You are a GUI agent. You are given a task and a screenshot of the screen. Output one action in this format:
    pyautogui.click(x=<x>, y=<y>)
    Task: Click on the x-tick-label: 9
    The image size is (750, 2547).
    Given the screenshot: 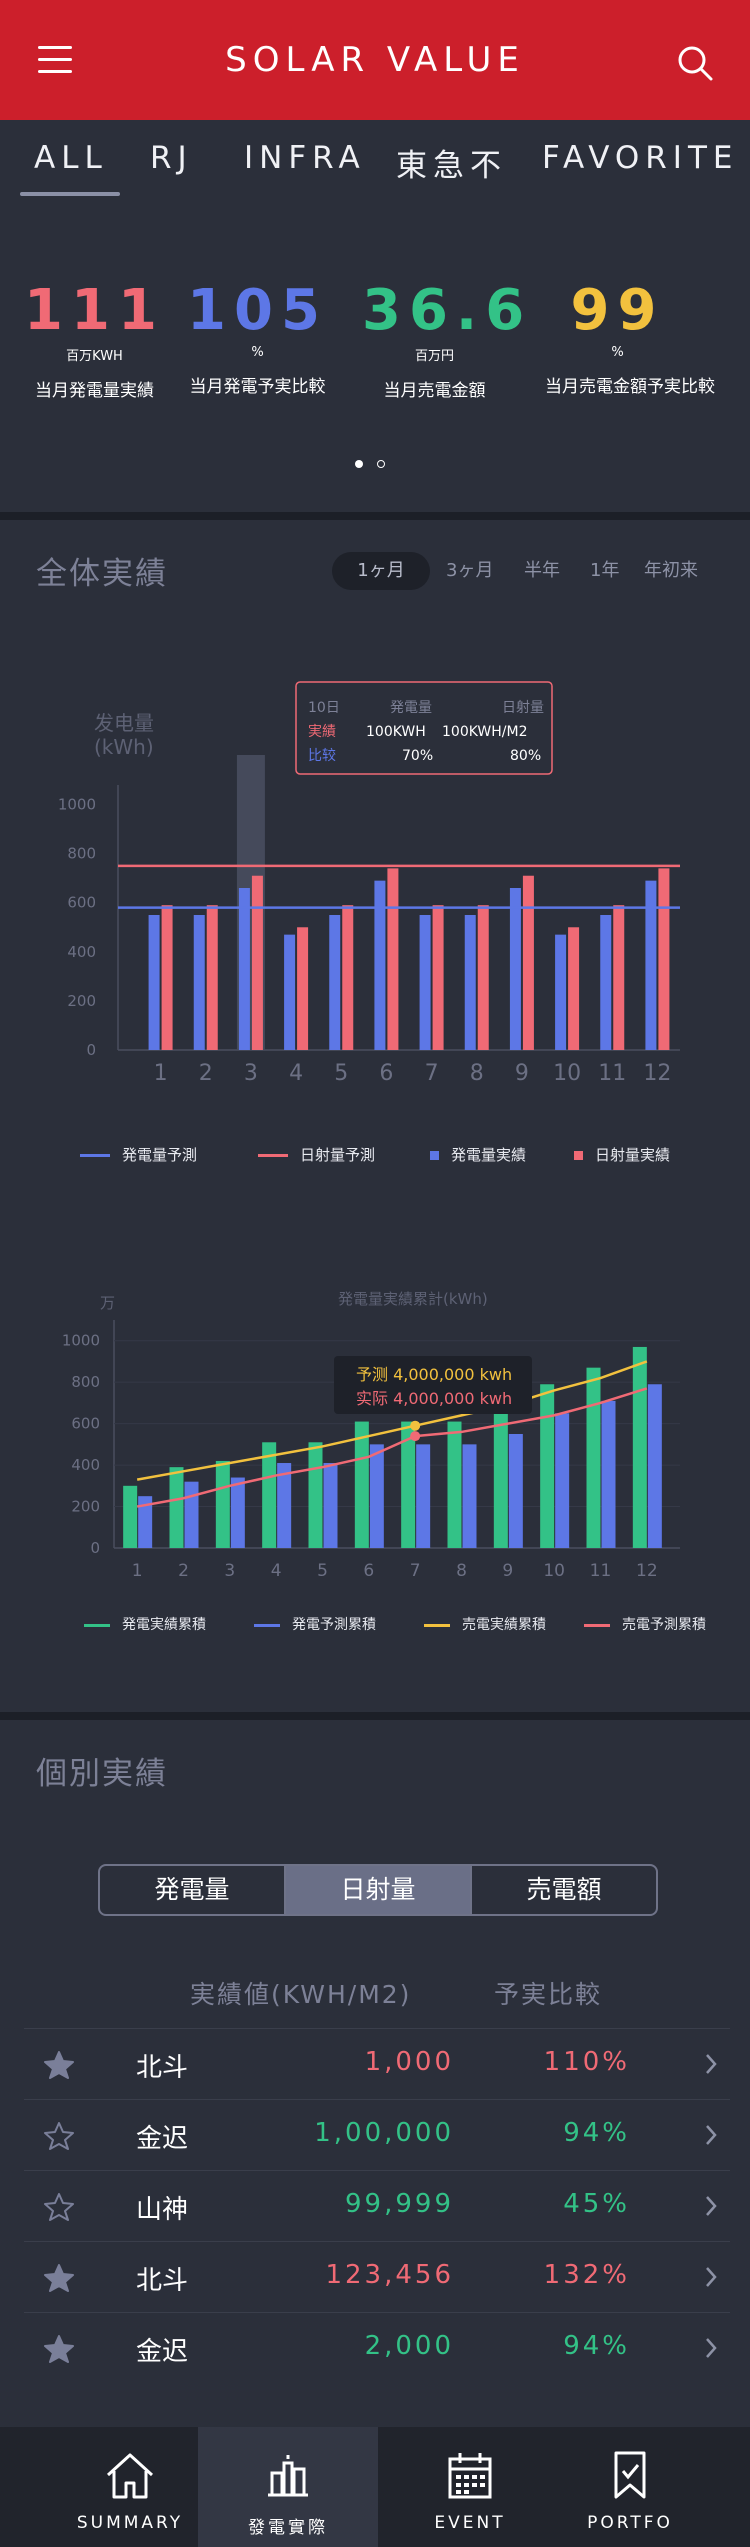 What is the action you would take?
    pyautogui.click(x=522, y=1073)
    